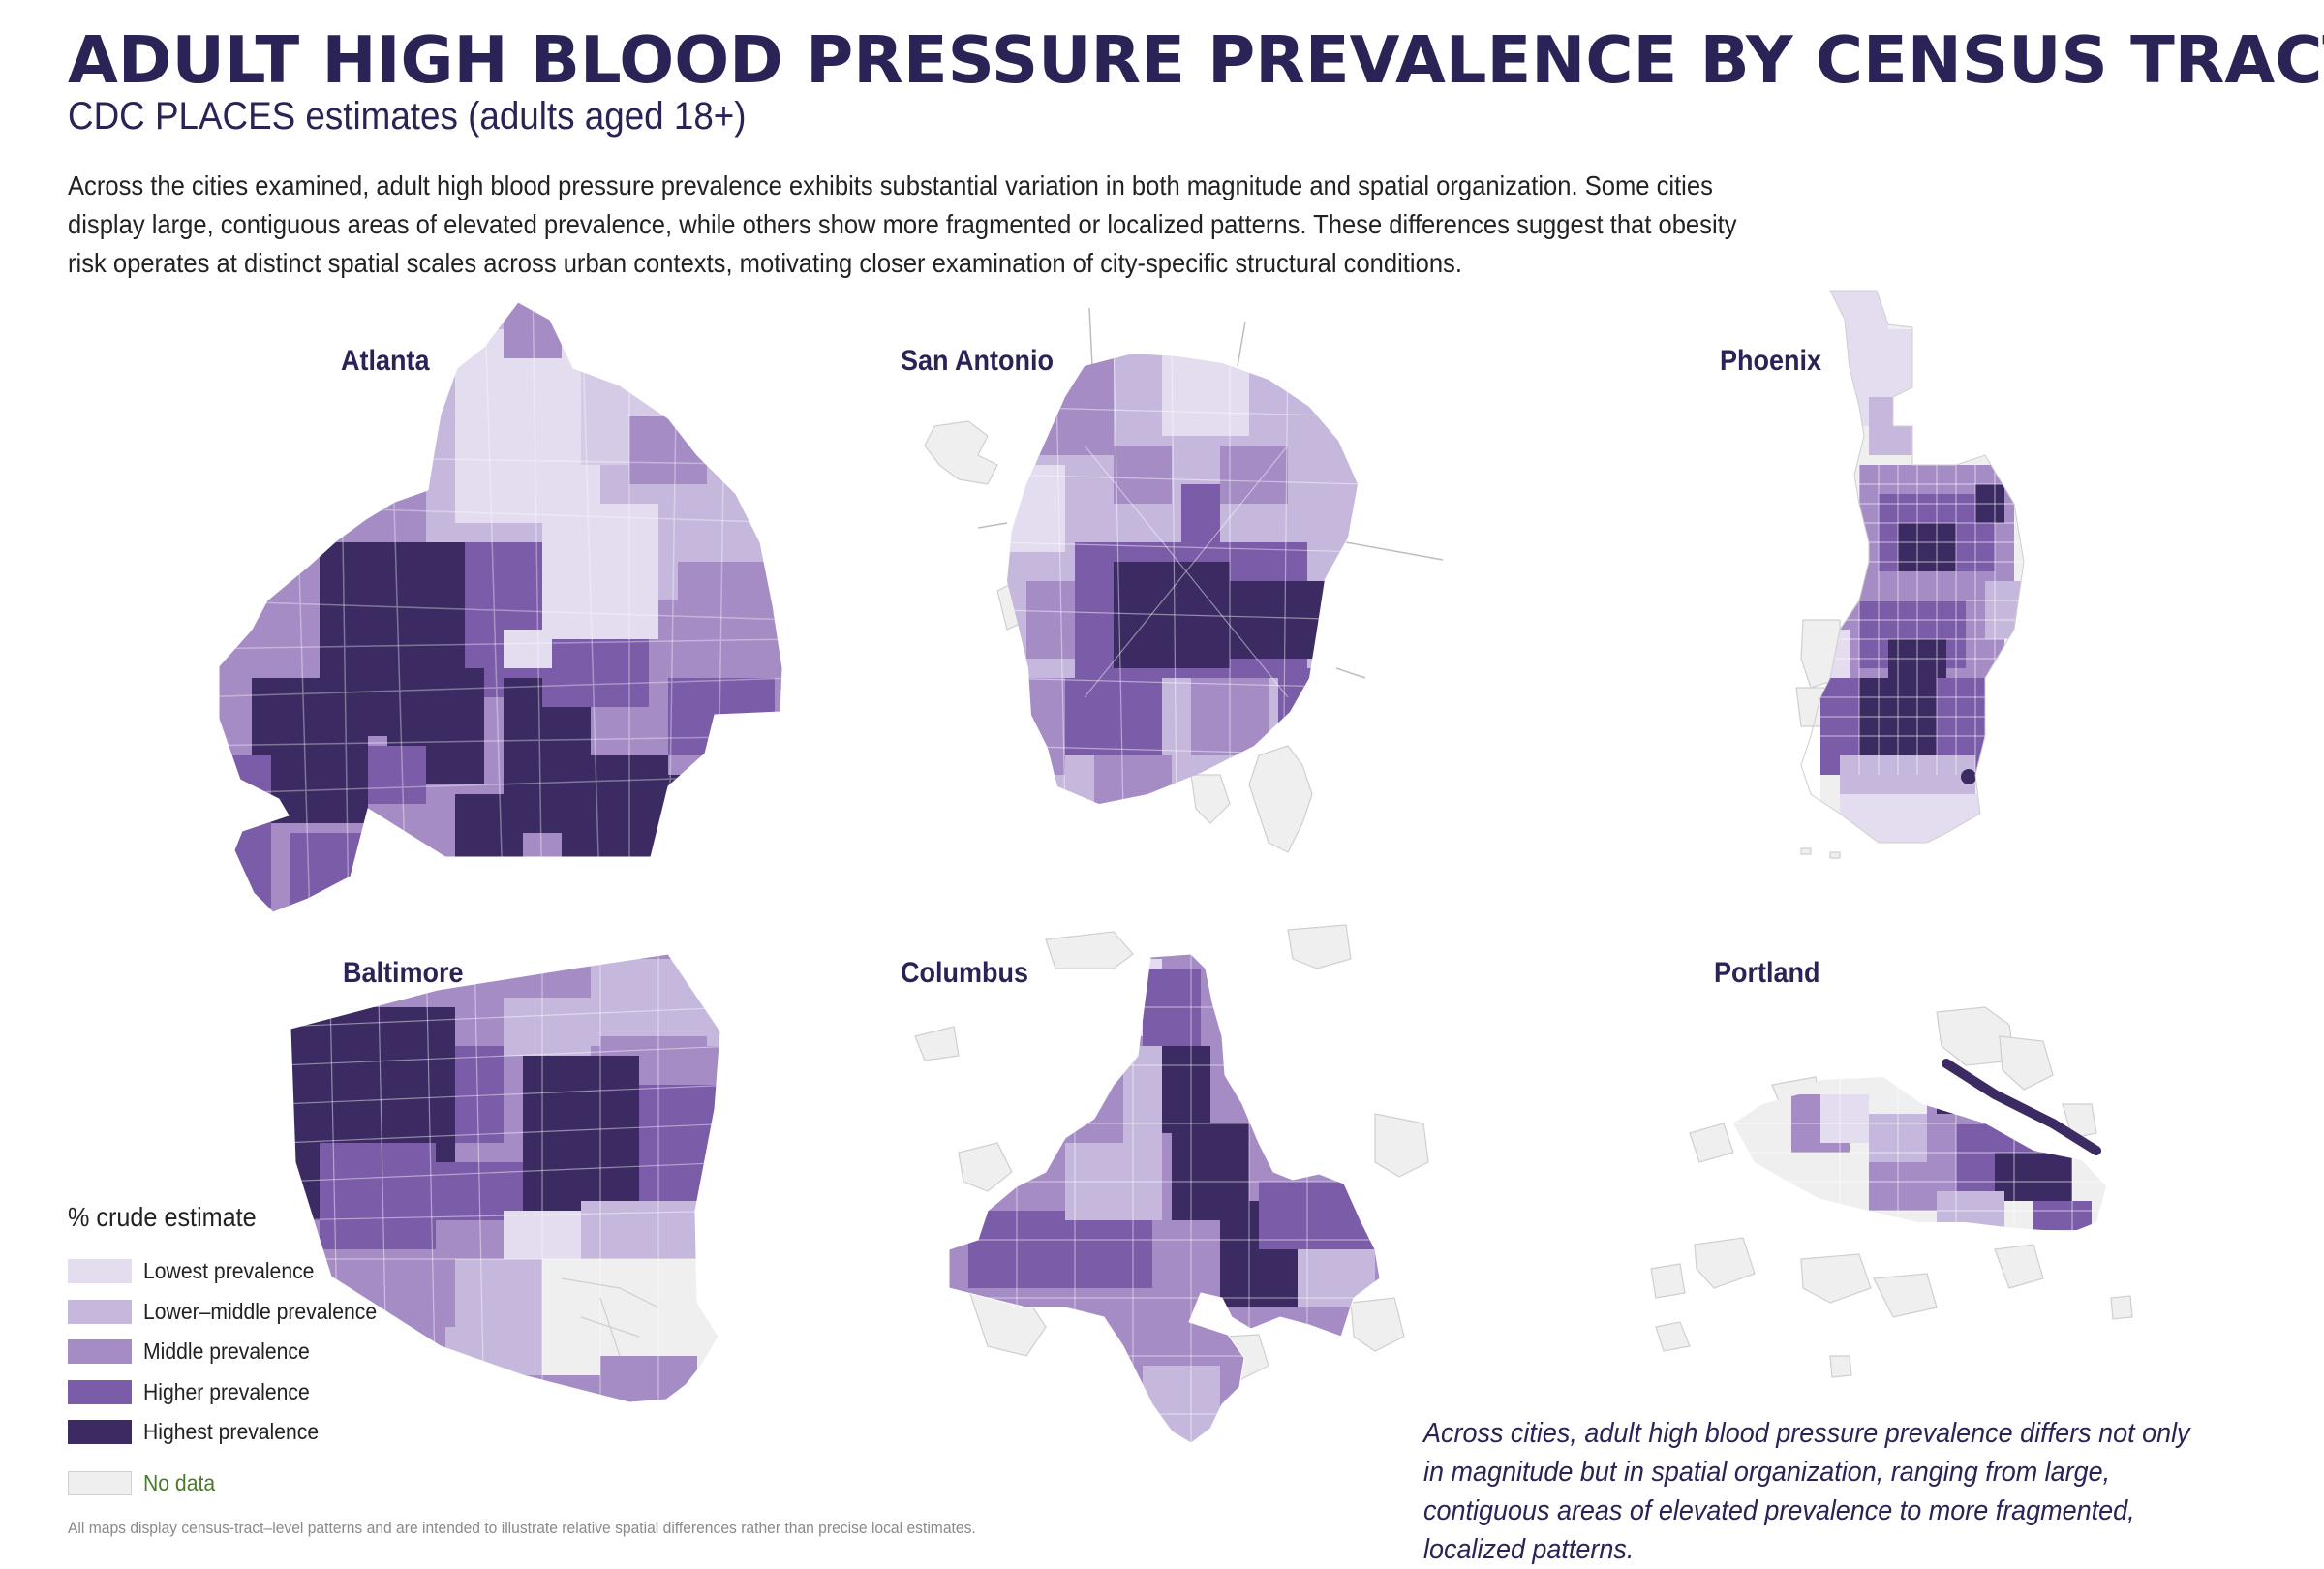 The image size is (2324, 1569). I want to click on map-label-columbus: Columbus, so click(965, 973).